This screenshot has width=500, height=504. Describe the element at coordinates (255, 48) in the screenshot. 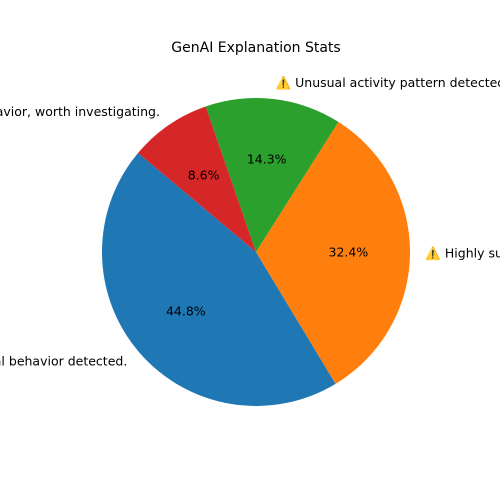

I see `chart-title: GenAI Explanation Stats` at that location.